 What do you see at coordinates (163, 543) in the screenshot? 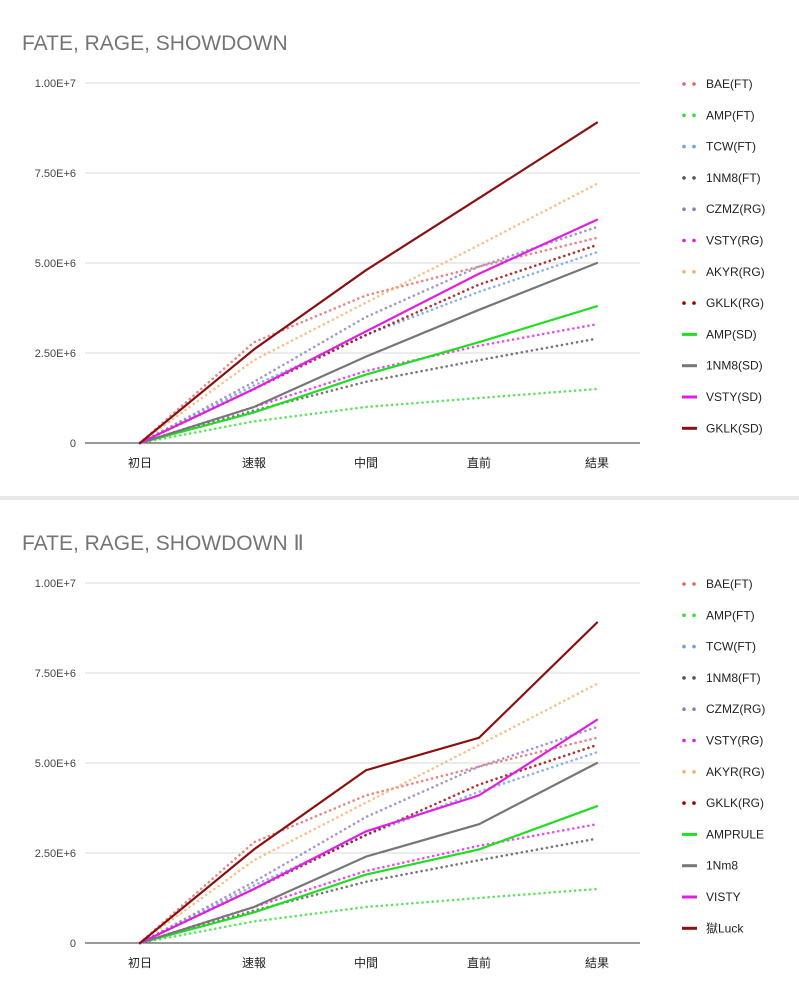
I see `chart-title: FATE, RAGE, SHOWDOWN Ⅱ` at bounding box center [163, 543].